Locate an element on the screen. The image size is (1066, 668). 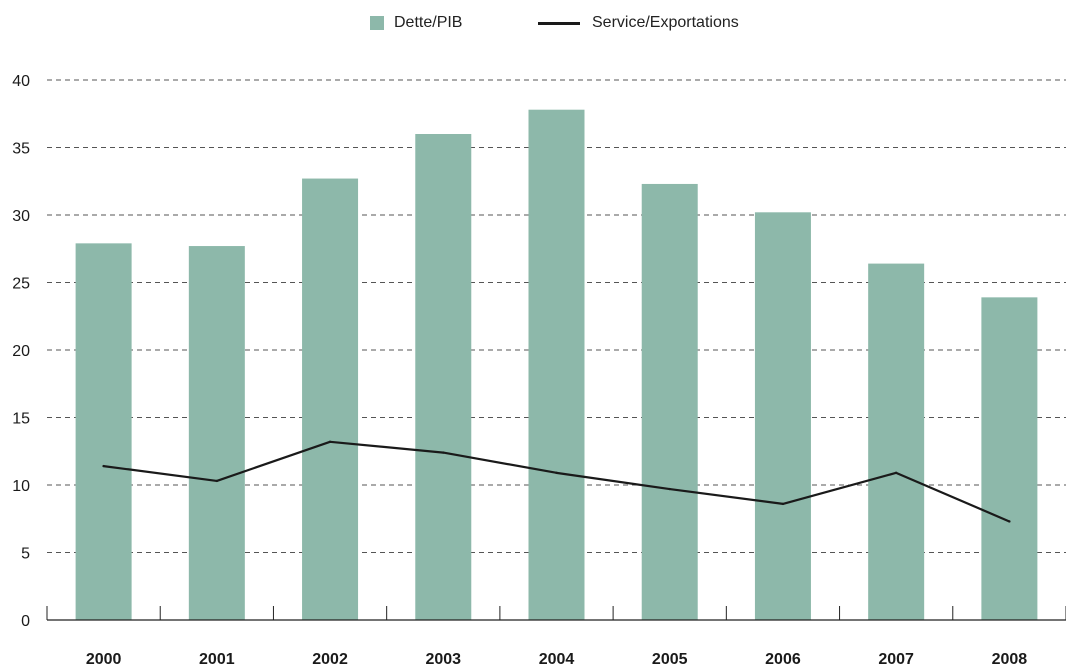
legend-item-dette-pib: Dette/PIB is located at coordinates (416, 23).